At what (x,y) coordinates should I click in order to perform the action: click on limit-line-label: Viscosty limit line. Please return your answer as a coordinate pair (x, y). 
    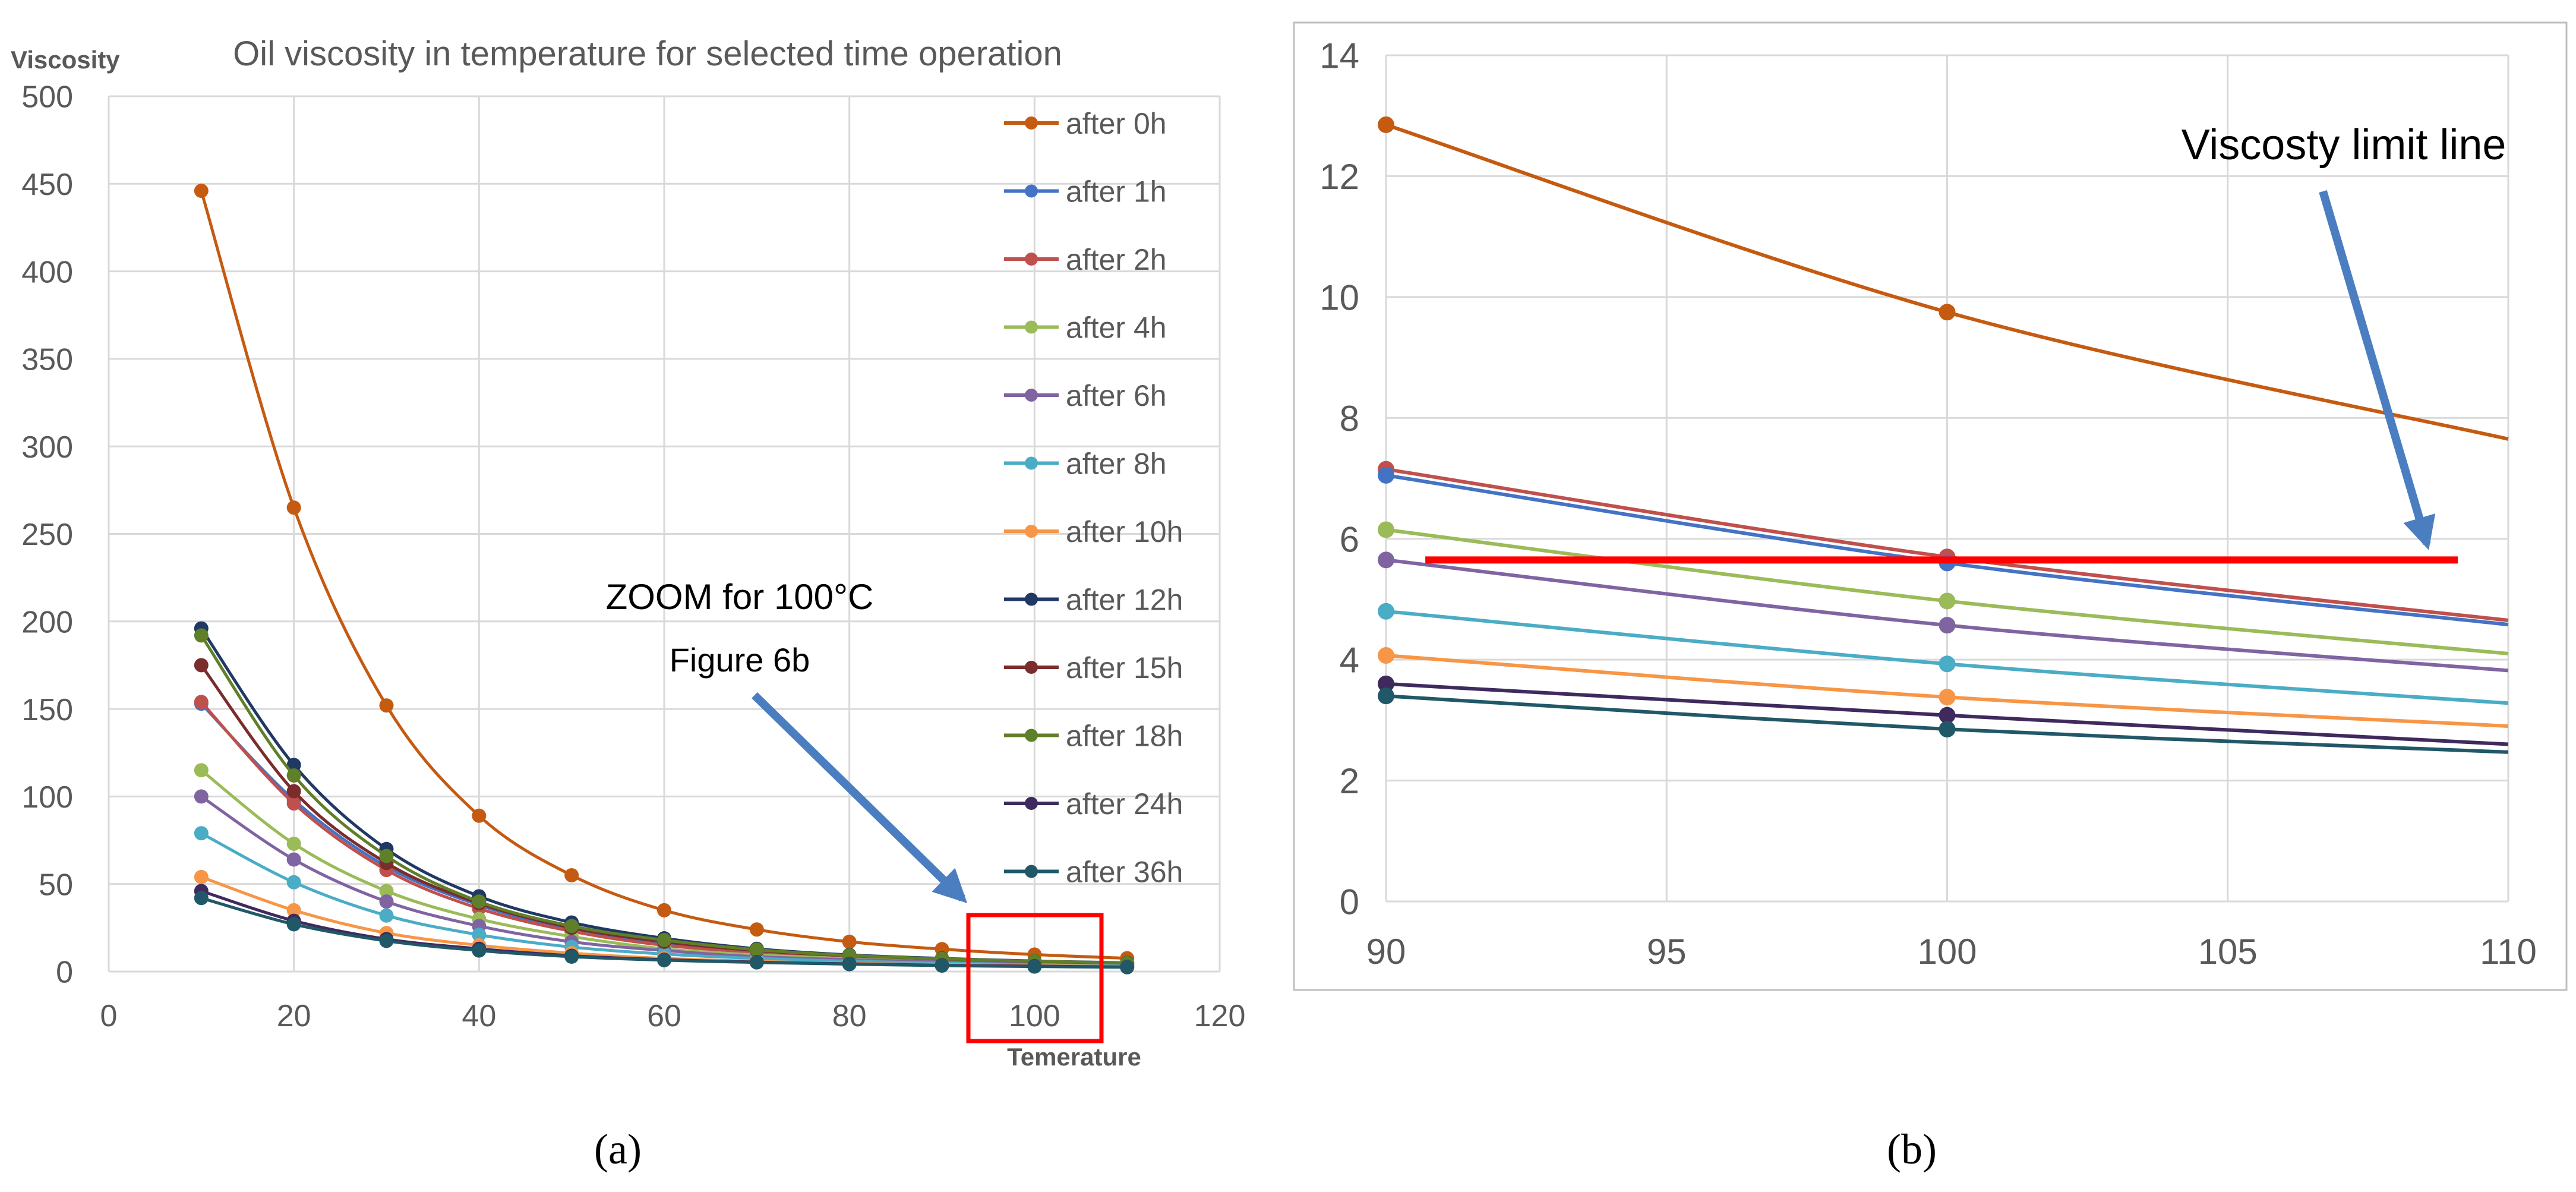
    Looking at the image, I should click on (2344, 145).